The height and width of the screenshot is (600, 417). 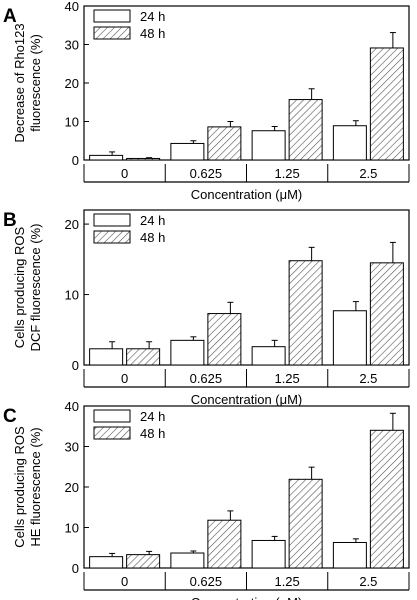 I want to click on y-axis-title-line: HE fluorescence (%), so click(x=35, y=486).